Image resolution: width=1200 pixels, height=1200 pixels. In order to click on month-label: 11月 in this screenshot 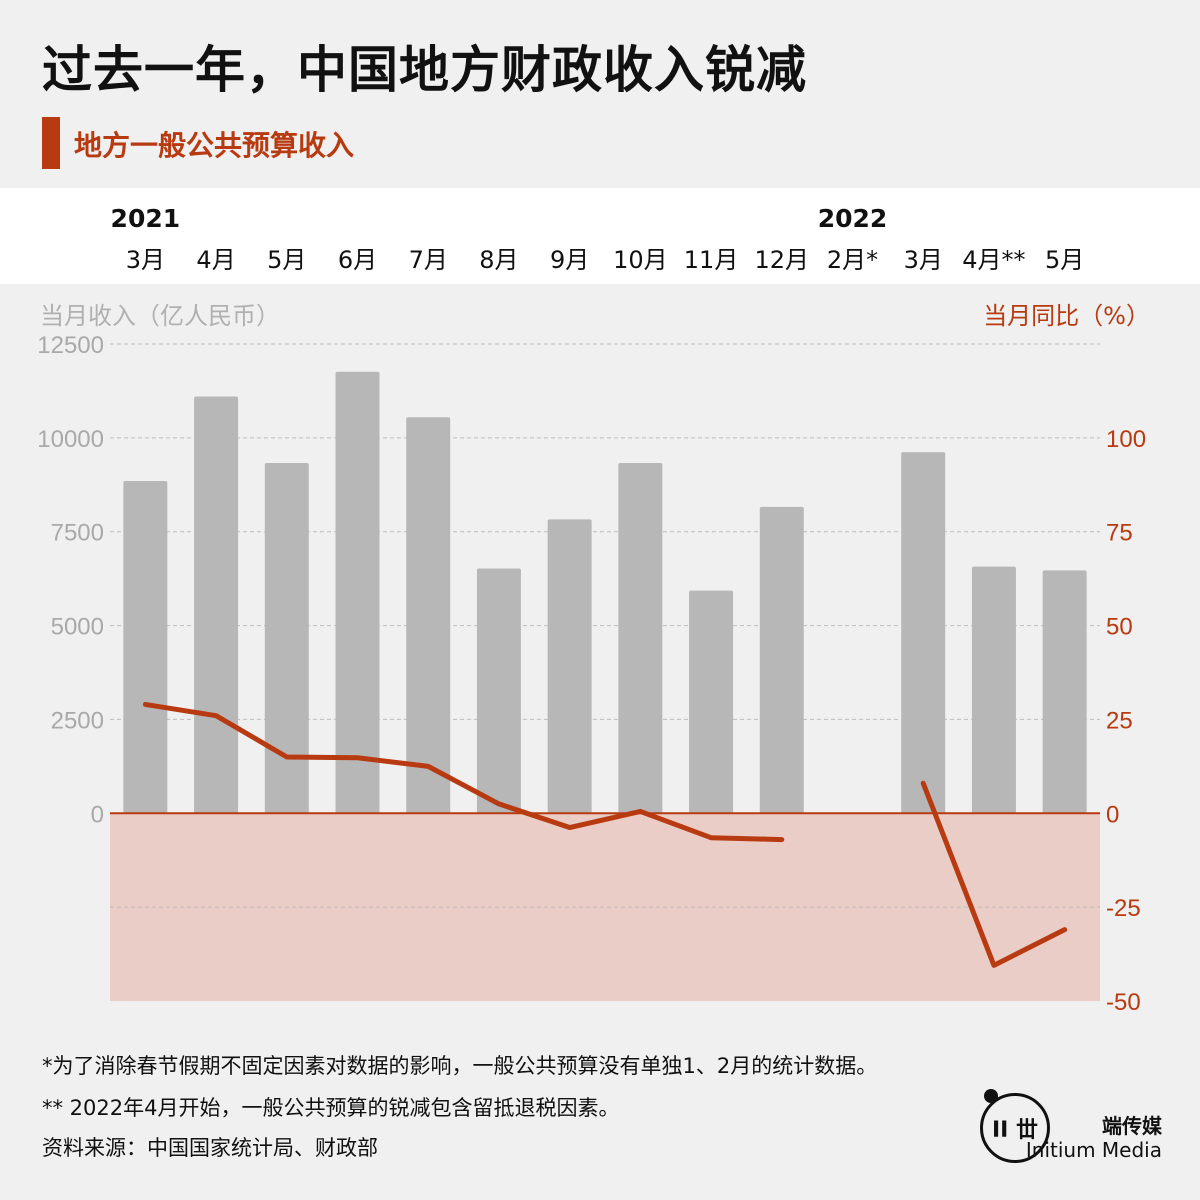, I will do `click(711, 260)`.